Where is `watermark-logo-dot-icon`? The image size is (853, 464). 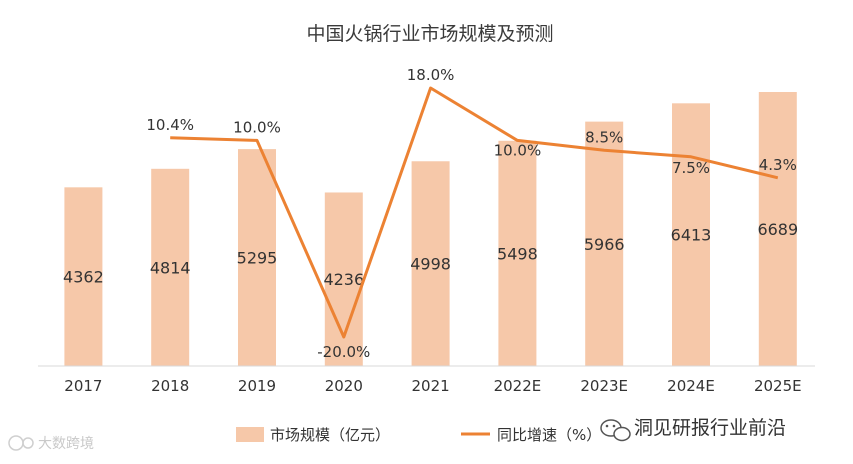
watermark-logo-dot-icon is located at coordinates (28, 443).